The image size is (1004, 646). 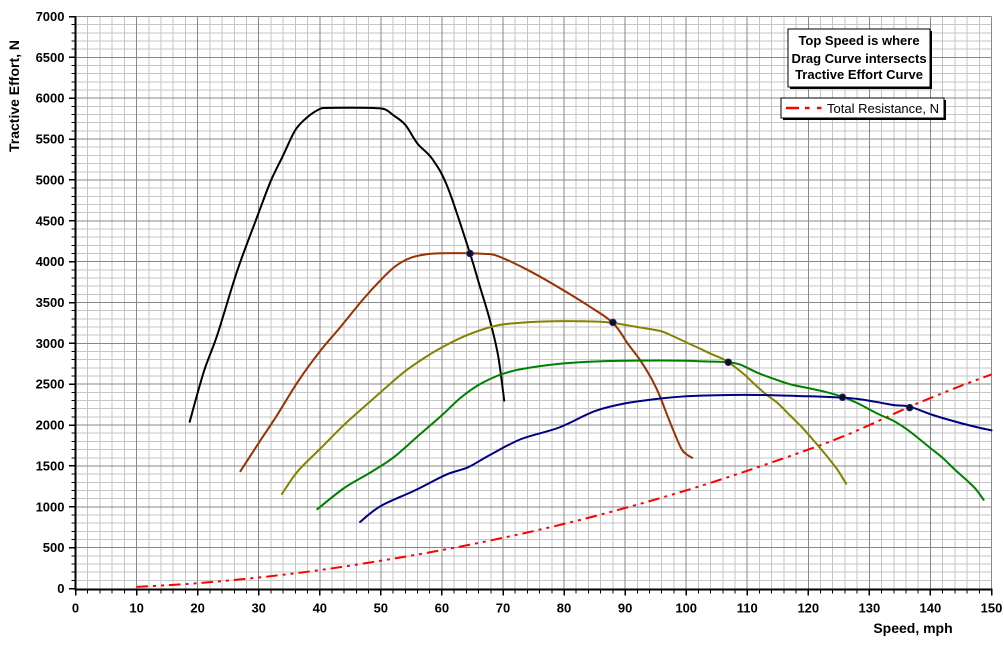 I want to click on svg-text: Drag Curve intersects, so click(x=858, y=58).